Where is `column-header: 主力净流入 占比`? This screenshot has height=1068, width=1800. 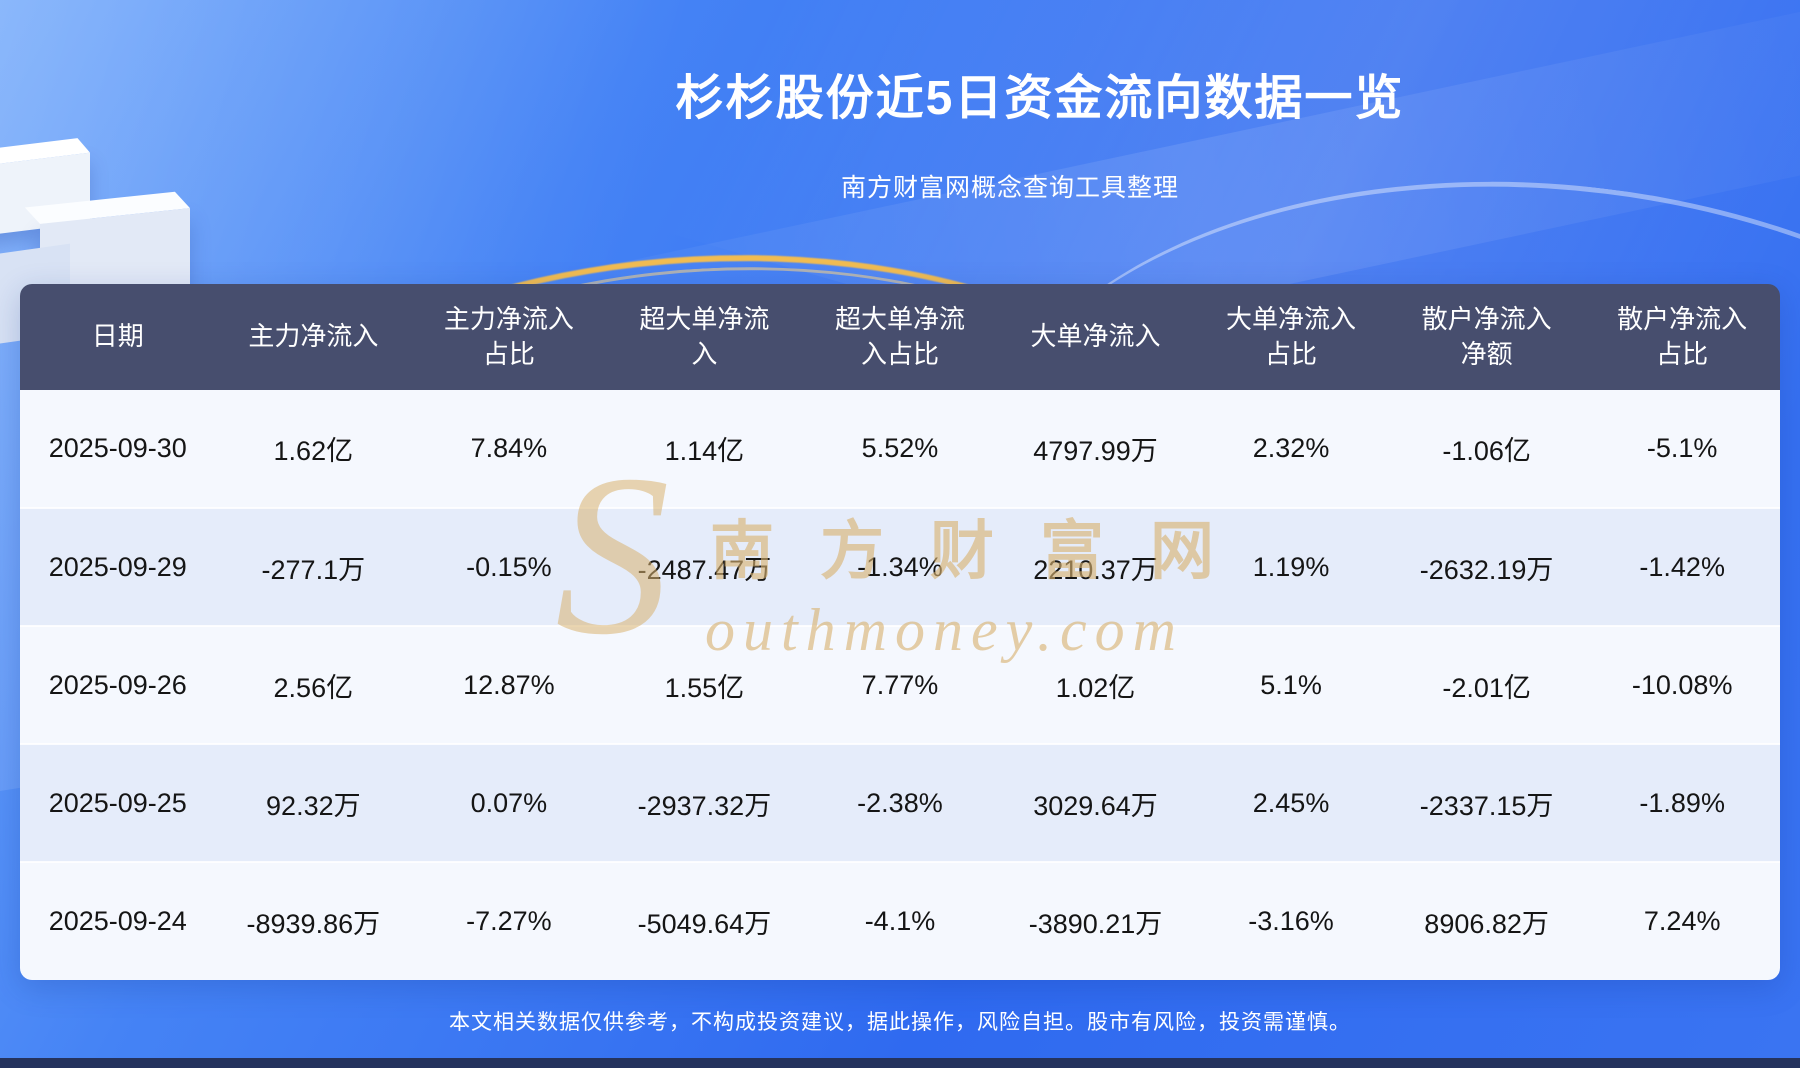
column-header: 主力净流入 占比 is located at coordinates (509, 337).